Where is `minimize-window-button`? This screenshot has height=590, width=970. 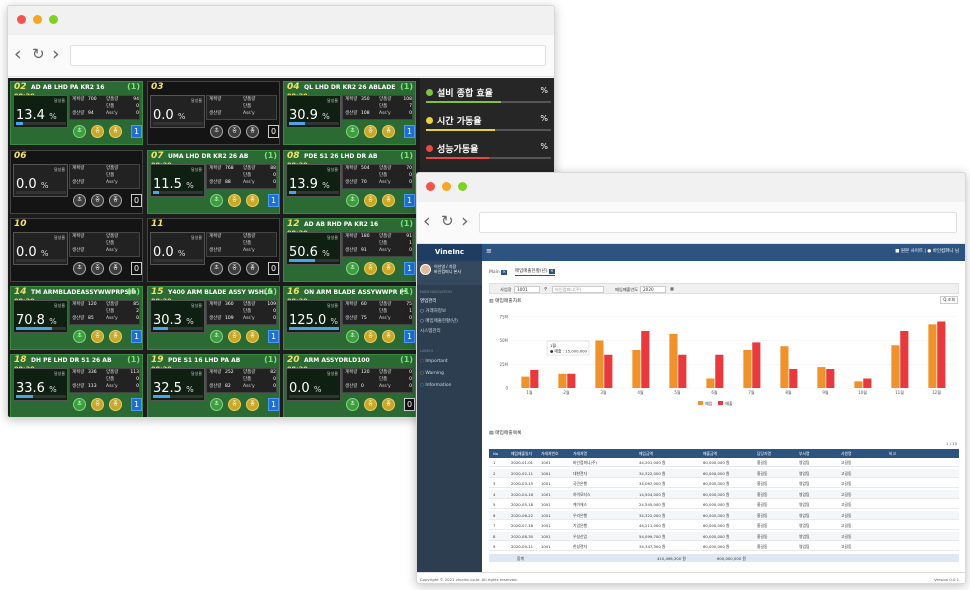 minimize-window-button is located at coordinates (37, 19).